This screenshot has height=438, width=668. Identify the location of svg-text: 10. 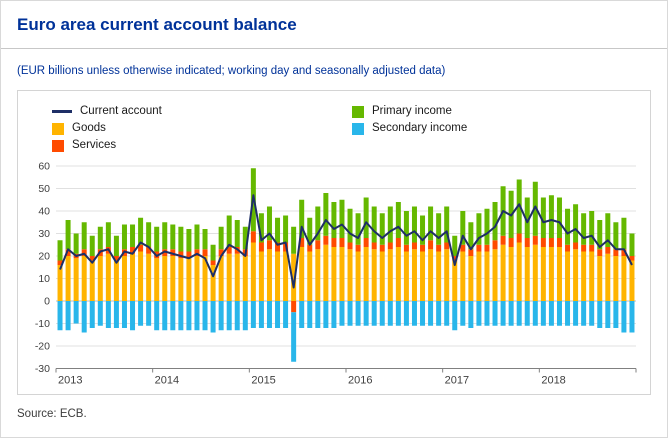
(44, 279).